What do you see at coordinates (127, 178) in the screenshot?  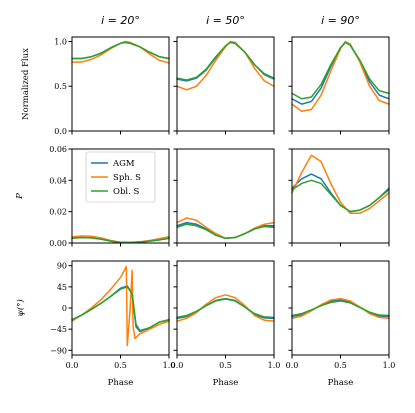 I see `legend-entry: Sph. S` at bounding box center [127, 178].